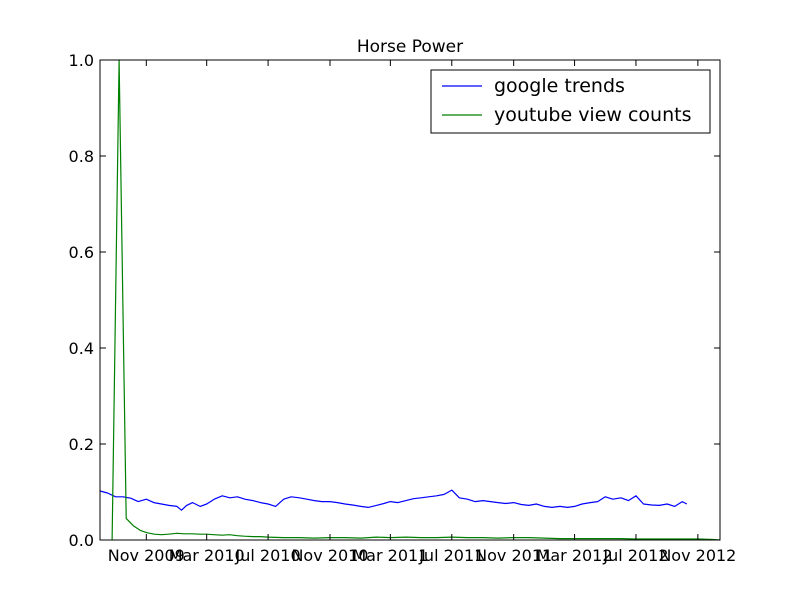  I want to click on y-tick-label: 0.6, so click(81, 252).